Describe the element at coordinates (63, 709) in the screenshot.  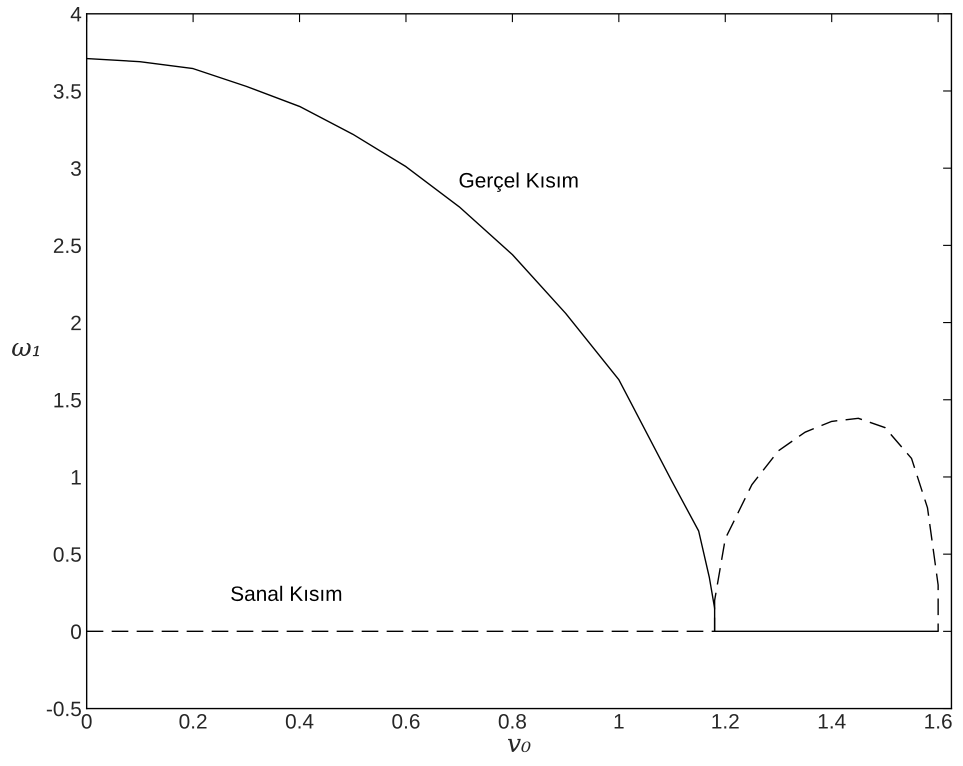
I see `y-tick-label: -0.5` at that location.